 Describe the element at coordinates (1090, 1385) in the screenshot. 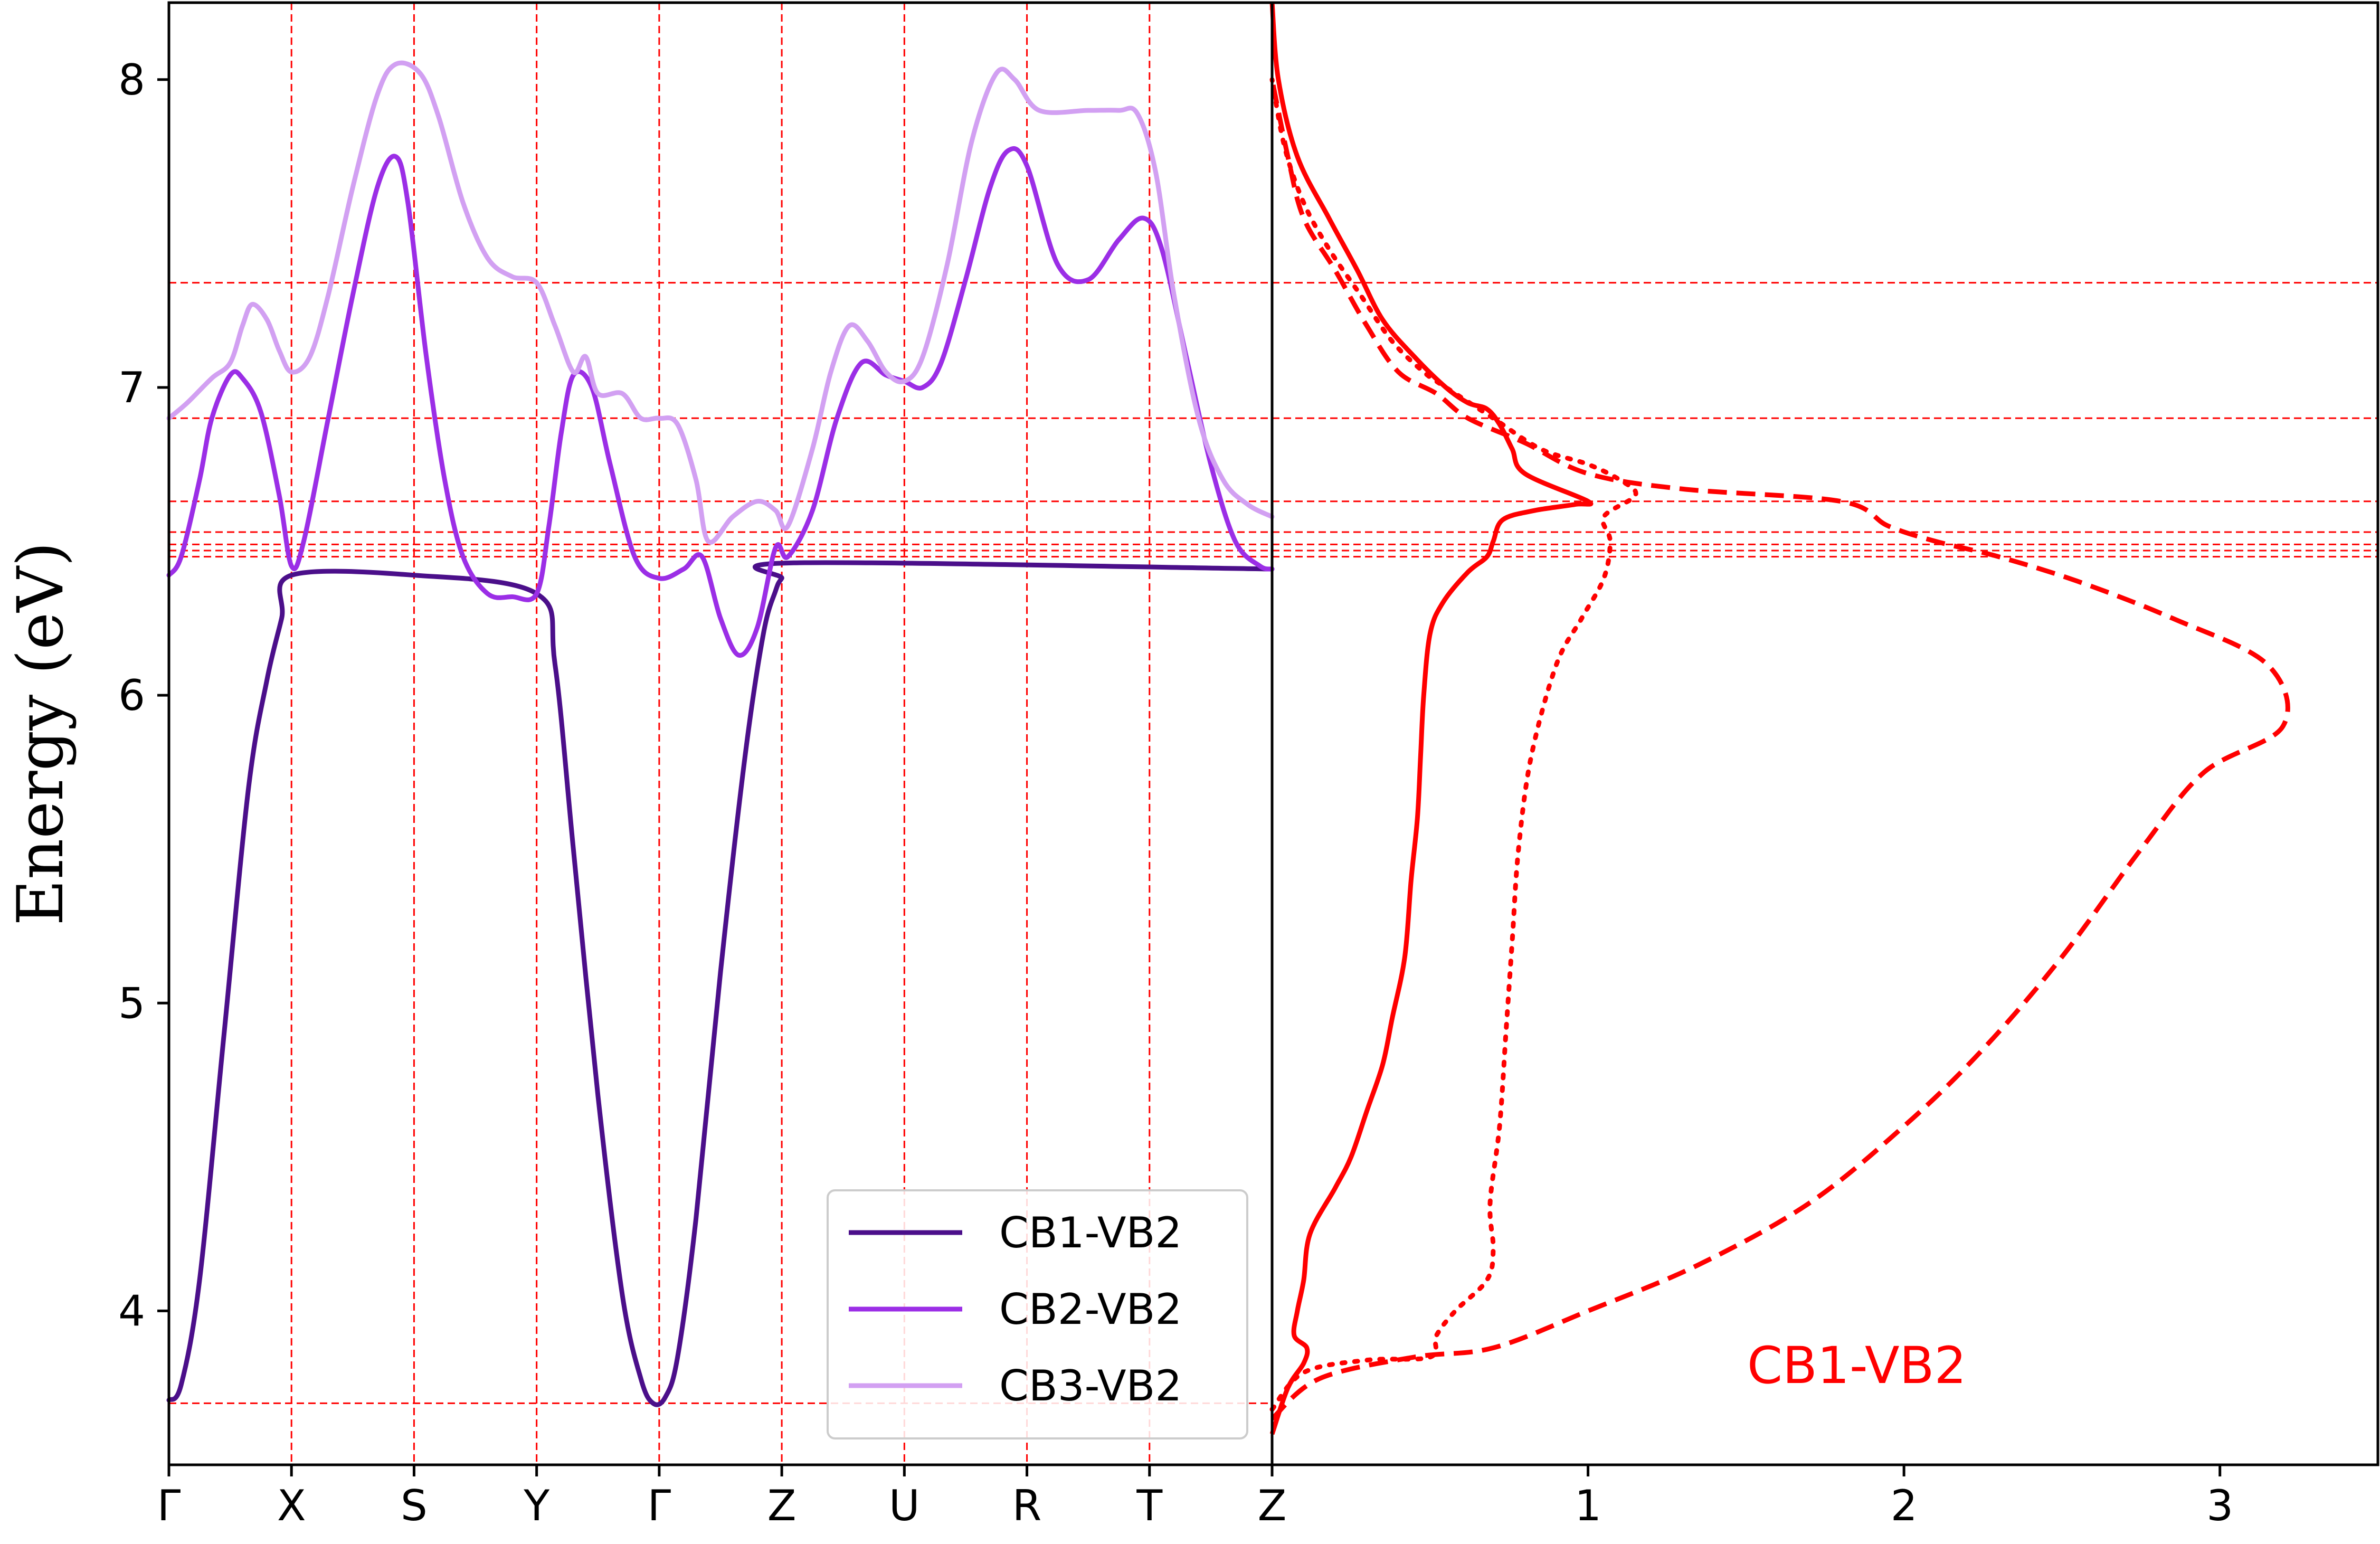

I see `legend-label: CB3-VB2` at that location.